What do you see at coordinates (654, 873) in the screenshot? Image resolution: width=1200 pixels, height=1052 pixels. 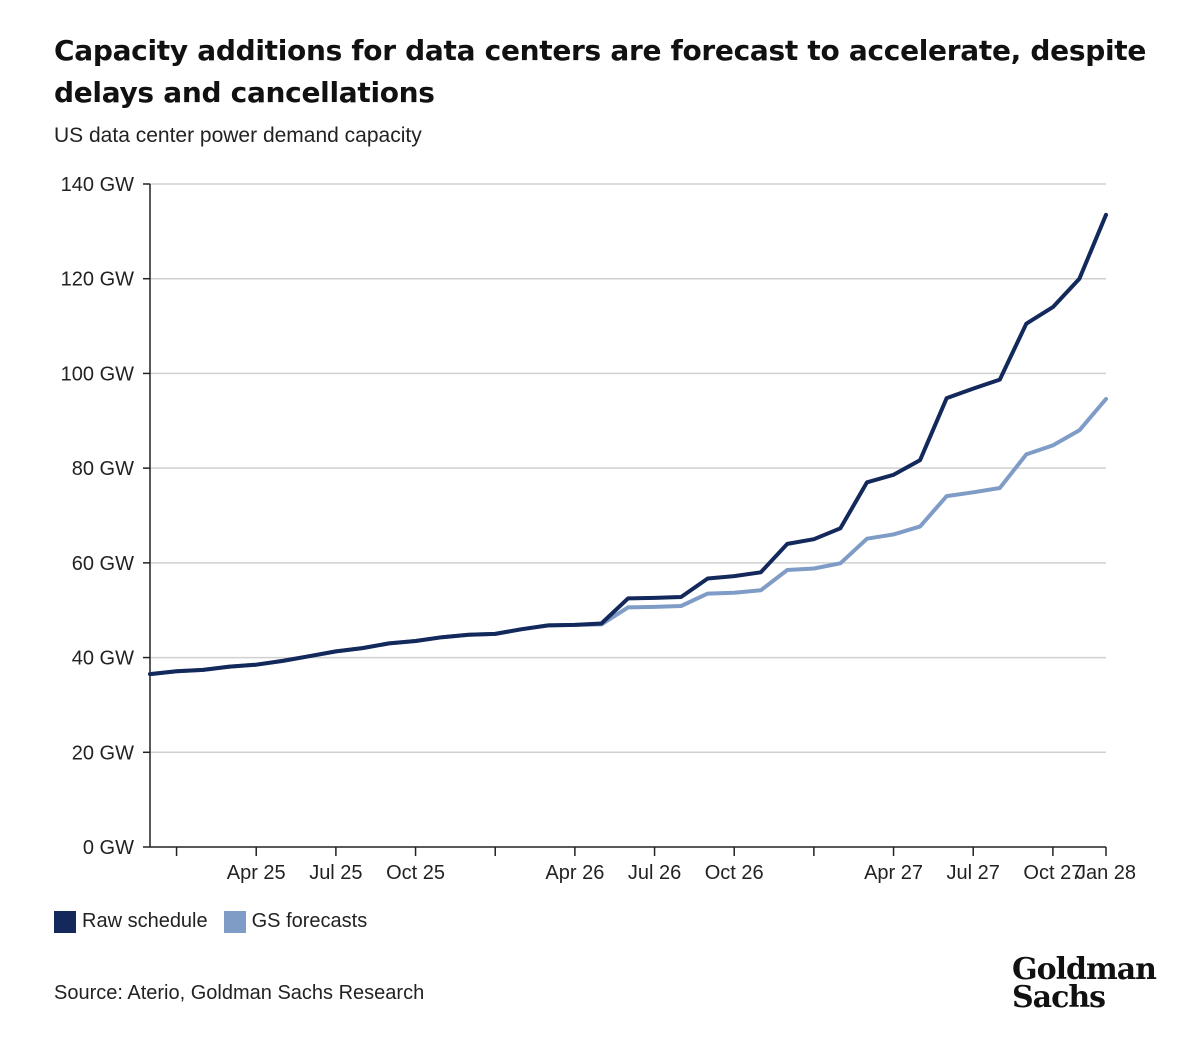 I see `x-tick-label-6: Jul 26` at bounding box center [654, 873].